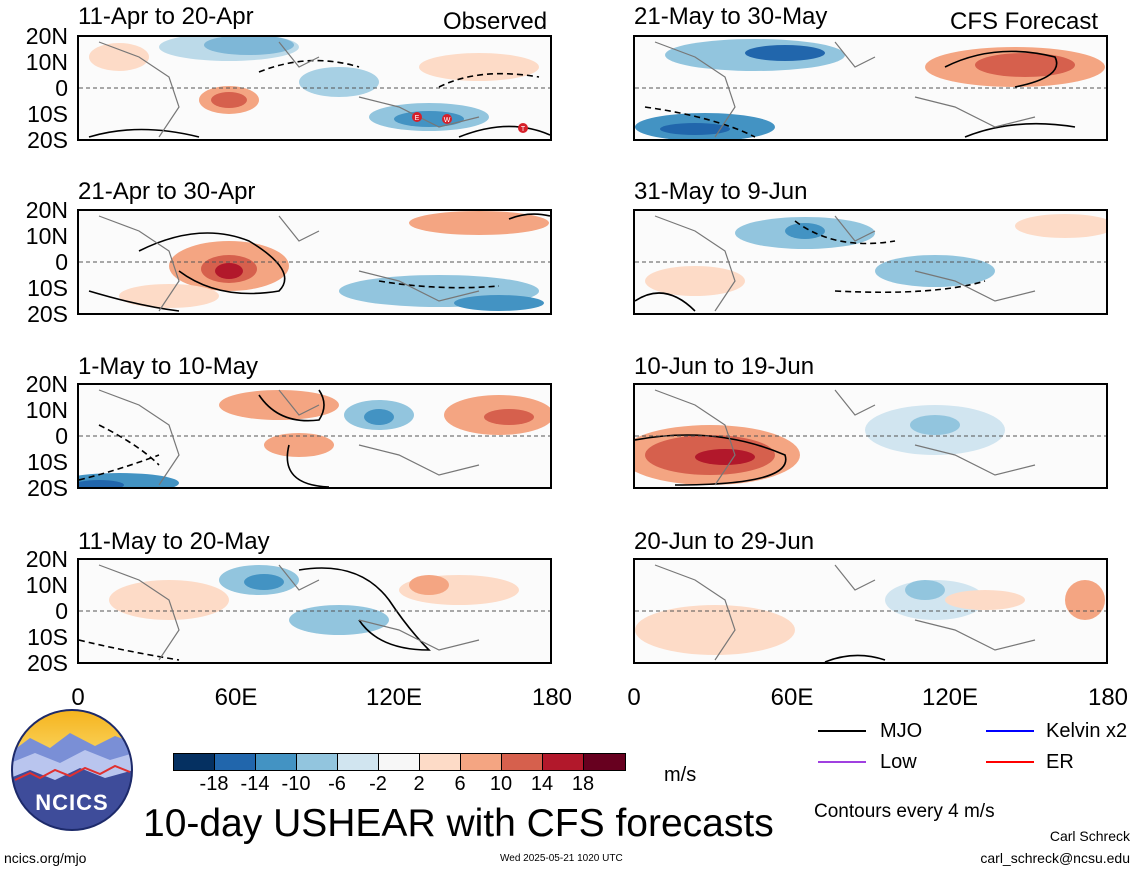  I want to click on legend-line-low, so click(842, 762).